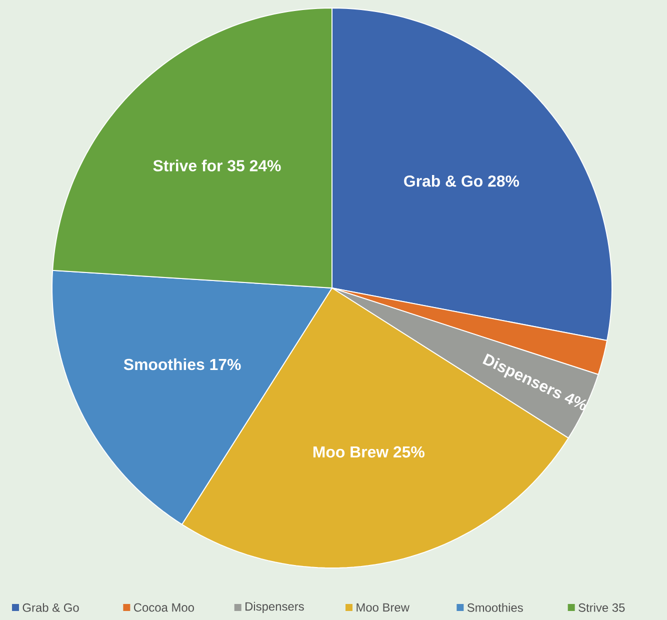 This screenshot has height=620, width=667. I want to click on data-label: Grab & Go 28%, so click(462, 181).